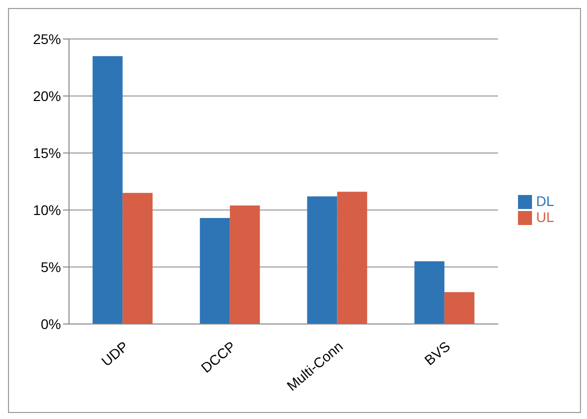 Image resolution: width=587 pixels, height=419 pixels. Describe the element at coordinates (545, 200) in the screenshot. I see `legend-label: DL` at that location.